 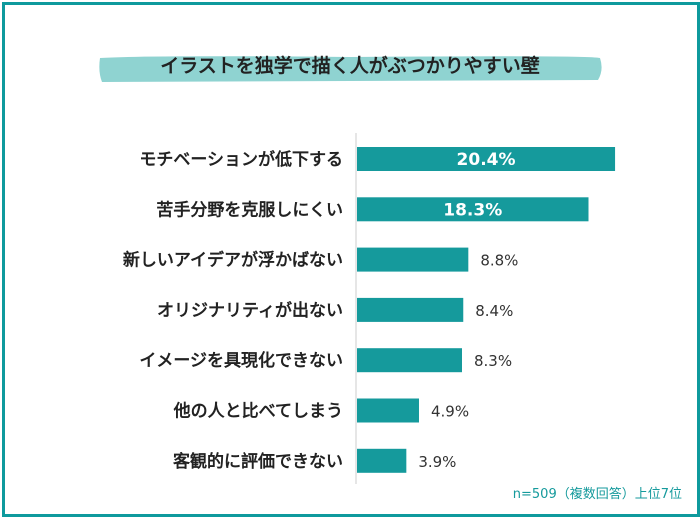 What do you see at coordinates (493, 361) in the screenshot?
I see `value-label: 8.3%` at bounding box center [493, 361].